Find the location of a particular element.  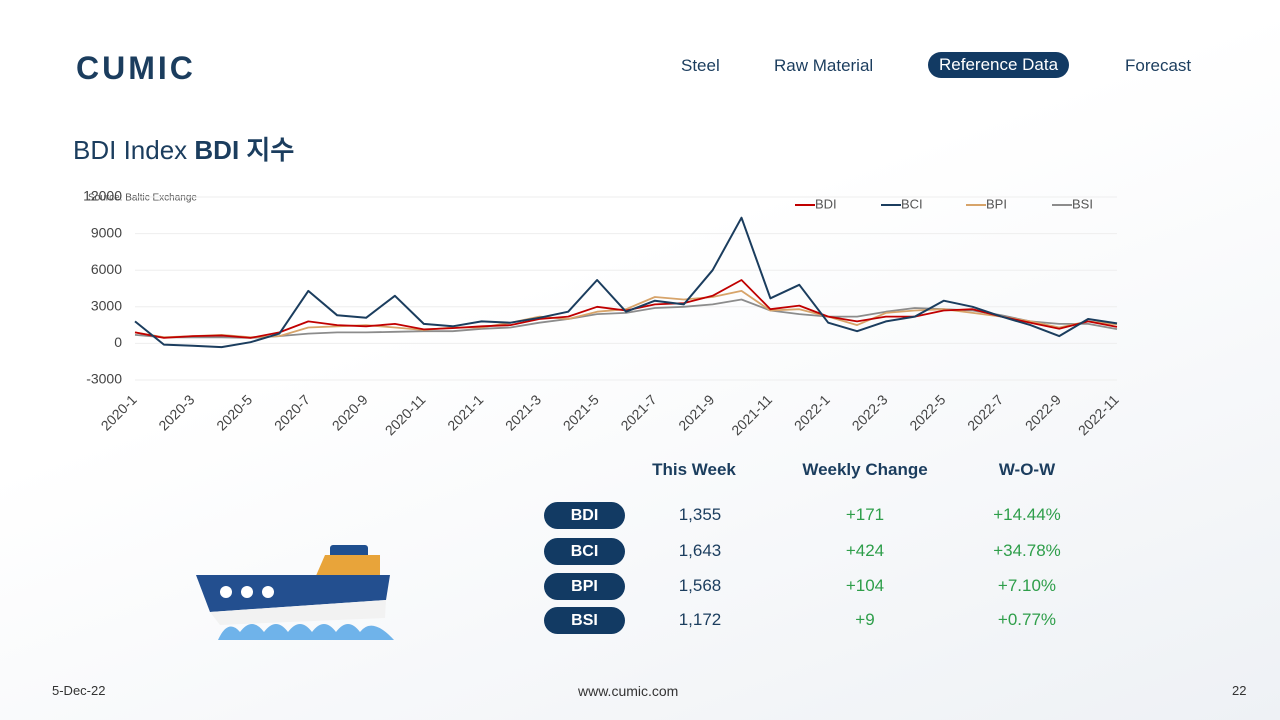

wow: +7.10% is located at coordinates (1027, 585).